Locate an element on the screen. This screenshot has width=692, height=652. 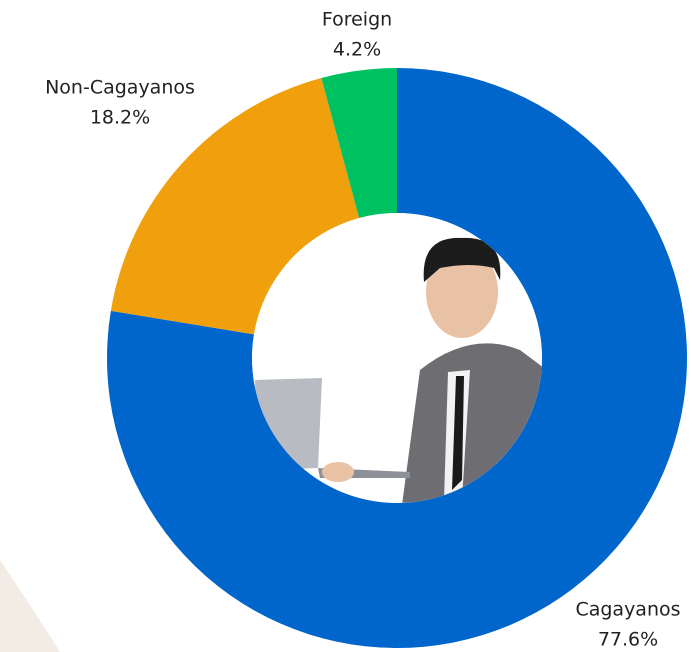
slice-value-label: 4.2% is located at coordinates (357, 50).